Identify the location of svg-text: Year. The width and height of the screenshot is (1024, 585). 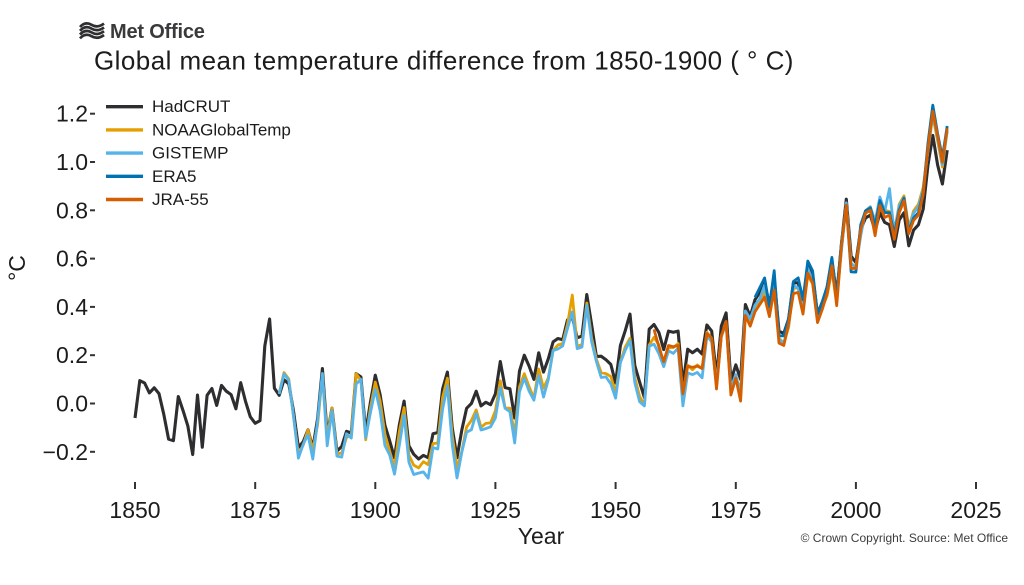
(541, 536).